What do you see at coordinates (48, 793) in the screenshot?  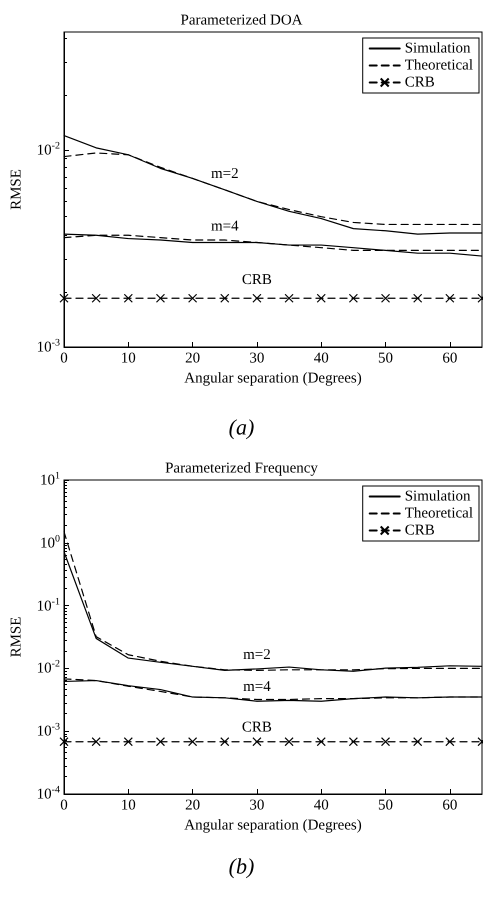 I see `y-tick-label: 10$^{-4}$` at bounding box center [48, 793].